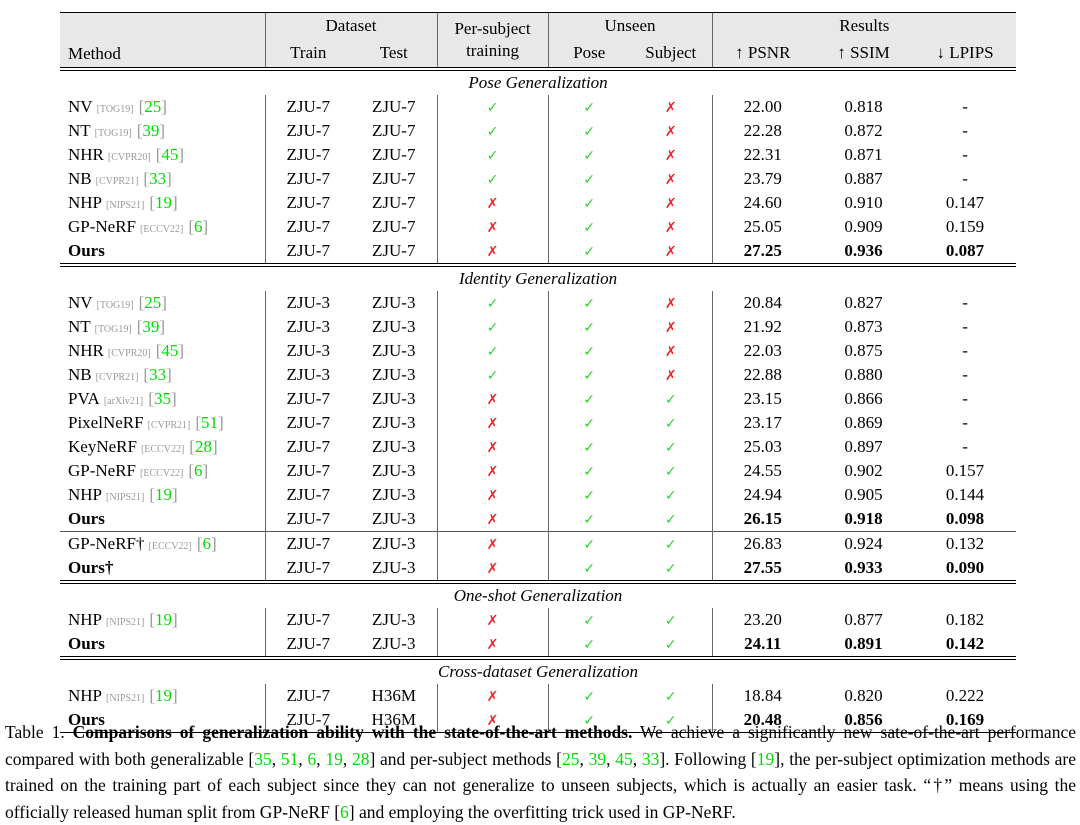 This screenshot has height=825, width=1080. Describe the element at coordinates (863, 446) in the screenshot. I see `ssim-cell: 0.897` at that location.